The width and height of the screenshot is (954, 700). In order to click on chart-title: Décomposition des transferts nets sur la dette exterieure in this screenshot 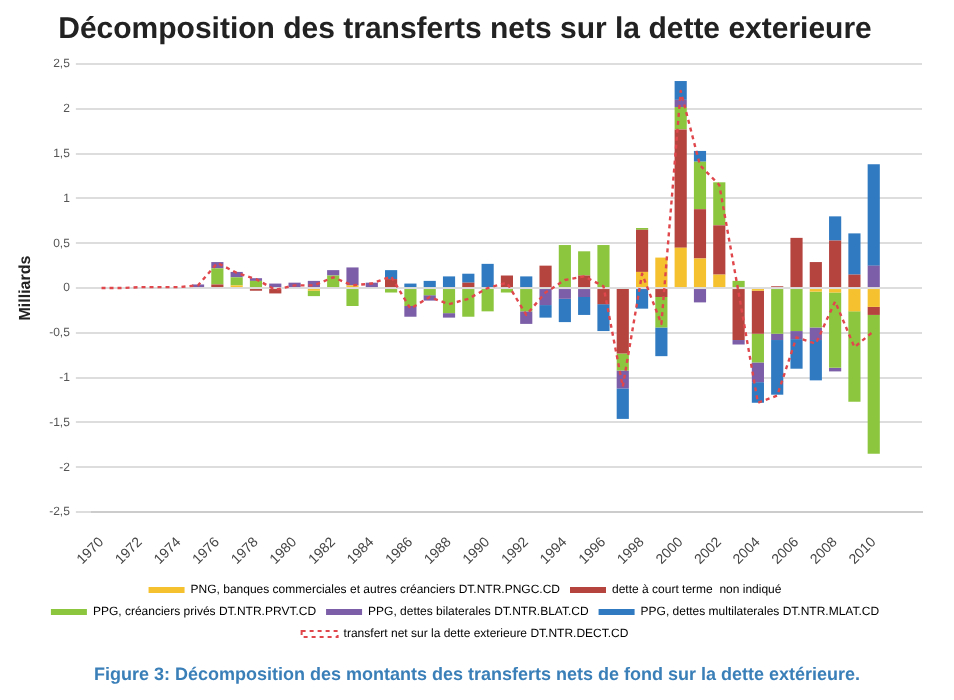, I will do `click(465, 29)`.